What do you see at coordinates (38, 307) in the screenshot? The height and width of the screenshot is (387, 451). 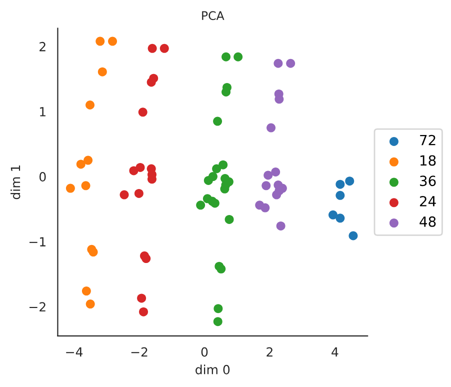 I see `y-tick-label: −2` at bounding box center [38, 307].